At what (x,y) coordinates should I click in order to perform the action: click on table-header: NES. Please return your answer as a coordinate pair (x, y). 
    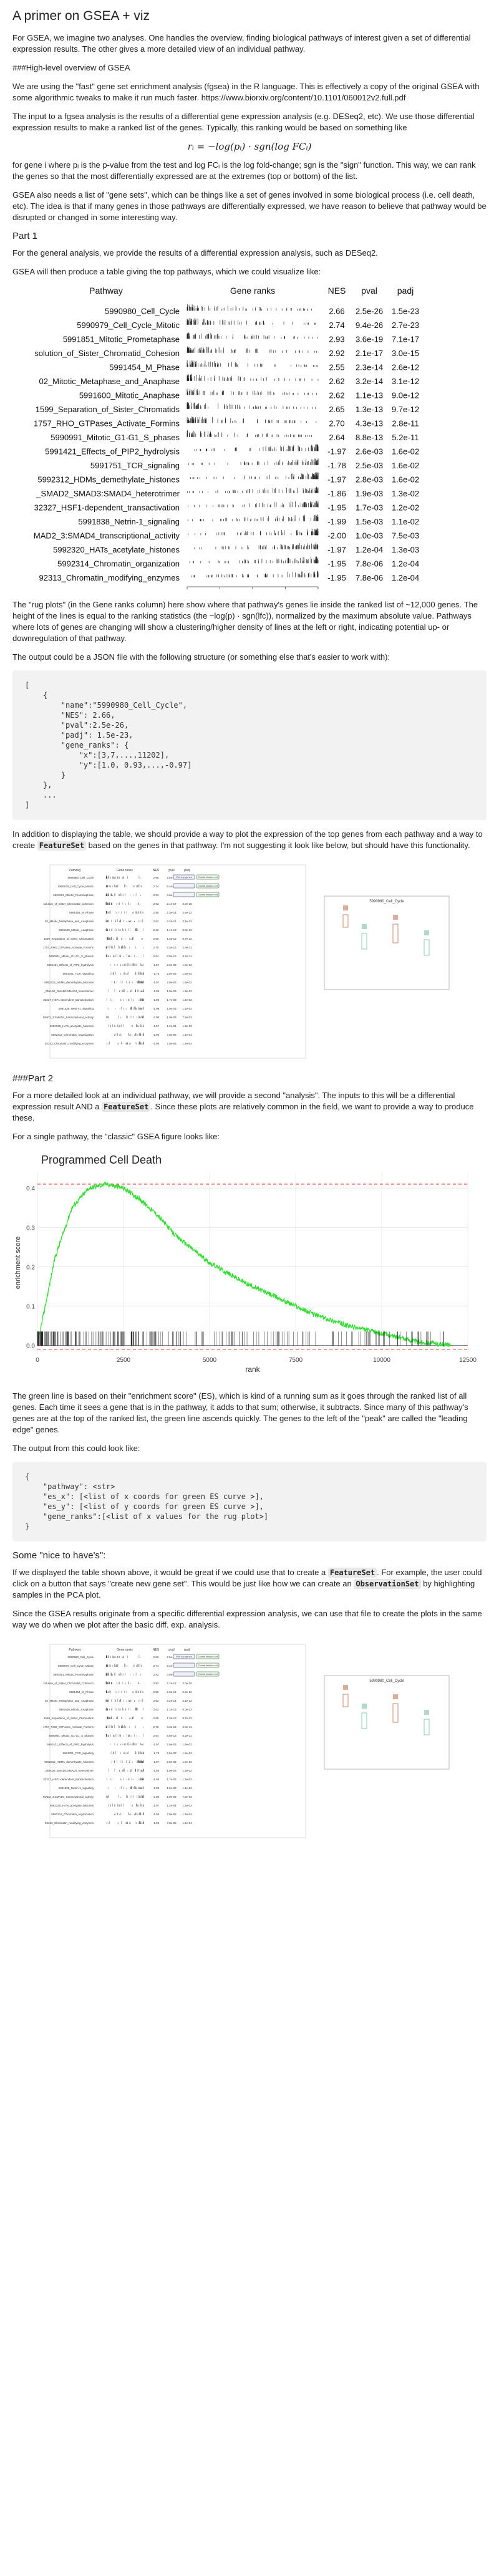
    Looking at the image, I should click on (337, 291).